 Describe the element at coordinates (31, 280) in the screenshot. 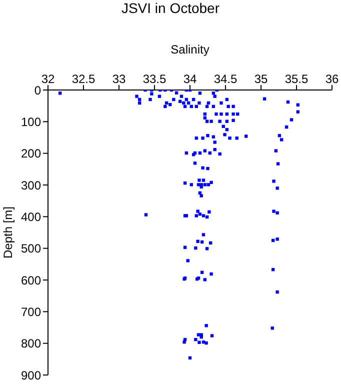

I see `y-tick-label: 600` at that location.